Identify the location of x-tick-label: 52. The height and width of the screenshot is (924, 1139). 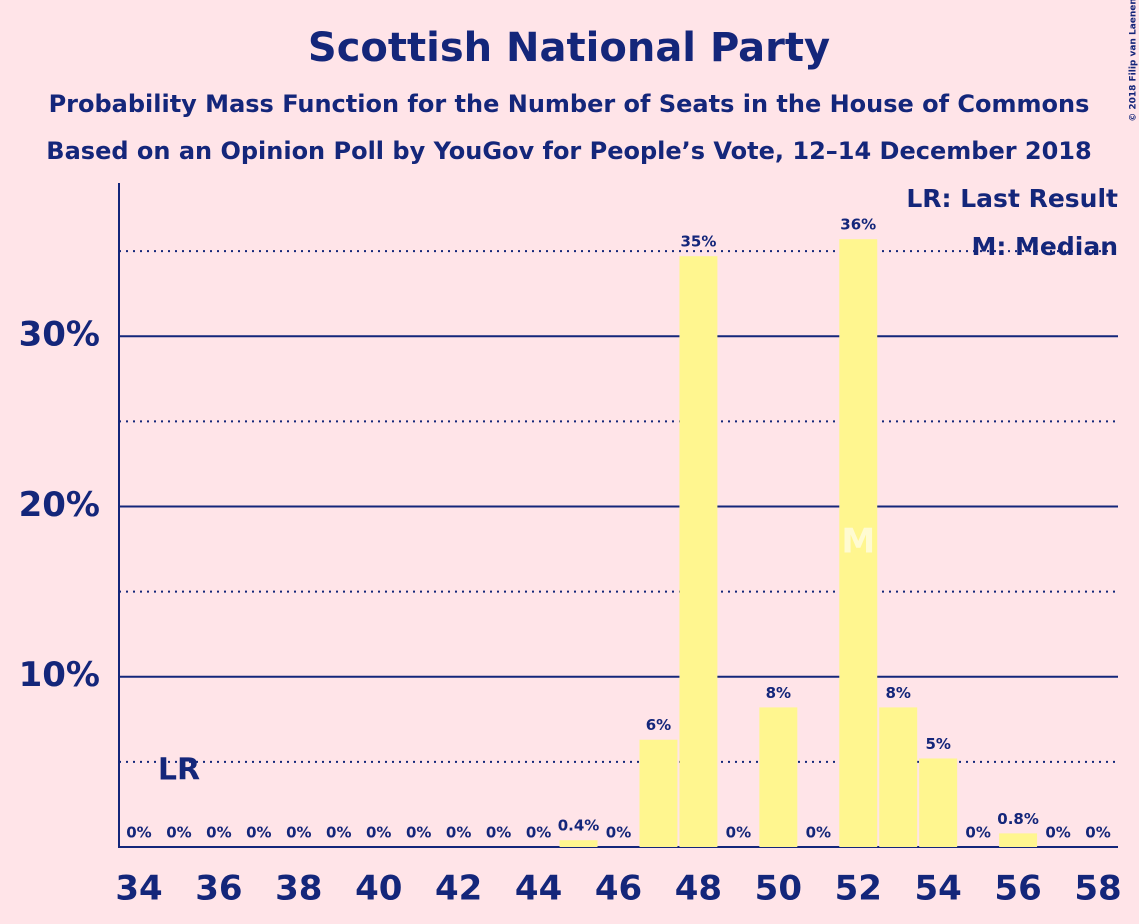
(858, 889).